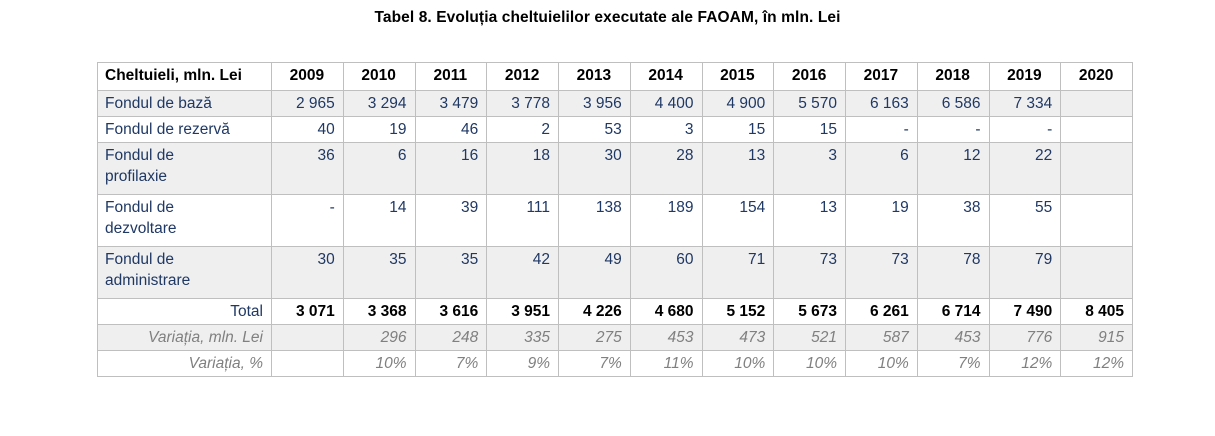 The height and width of the screenshot is (436, 1215). I want to click on value-cell: 275, so click(594, 337).